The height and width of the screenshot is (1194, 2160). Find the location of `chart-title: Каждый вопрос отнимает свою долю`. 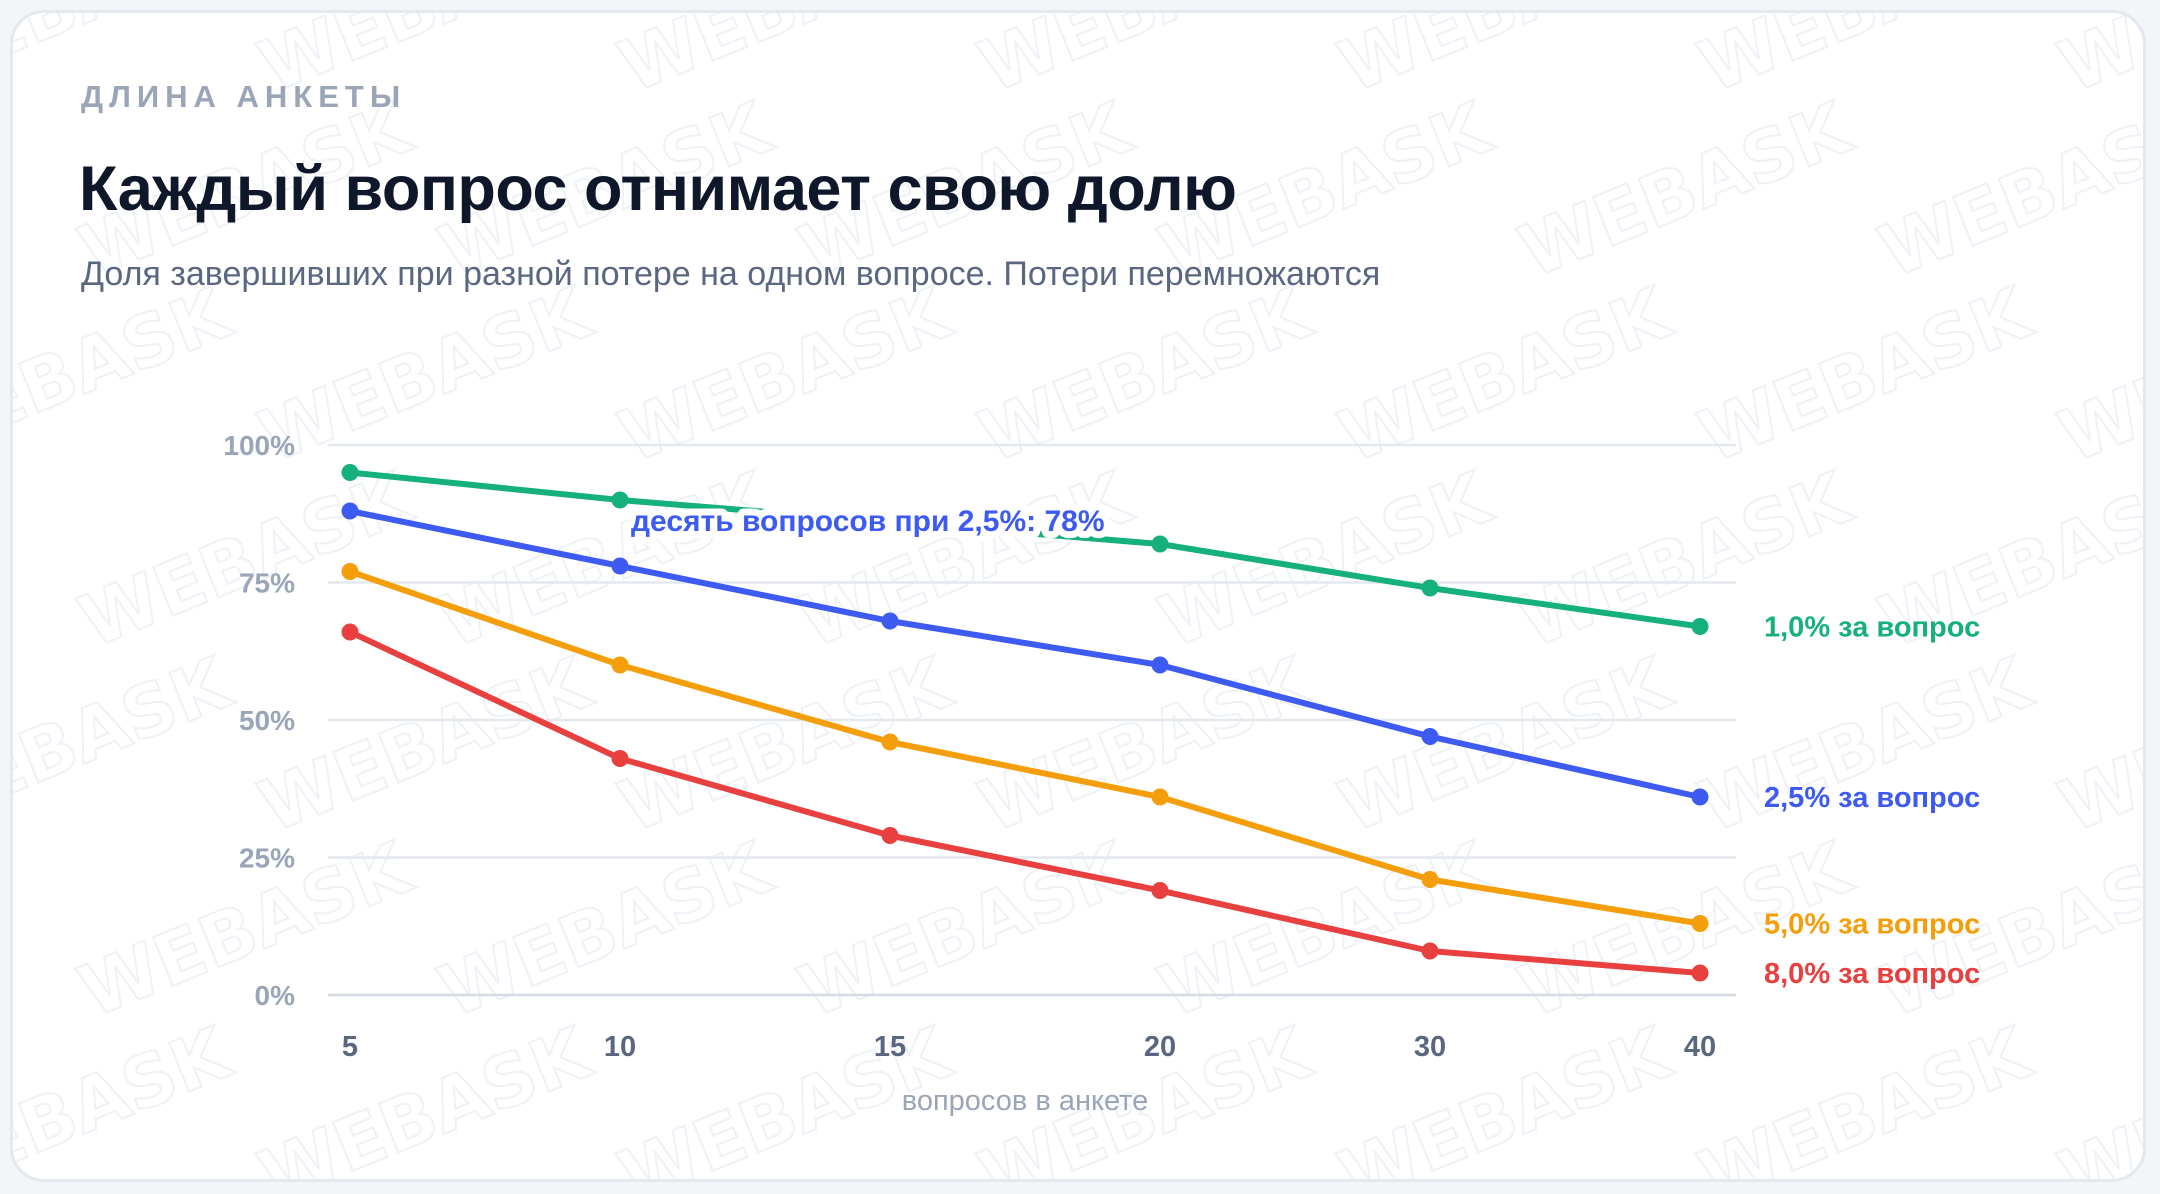

chart-title: Каждый вопрос отнимает свою долю is located at coordinates (658, 189).